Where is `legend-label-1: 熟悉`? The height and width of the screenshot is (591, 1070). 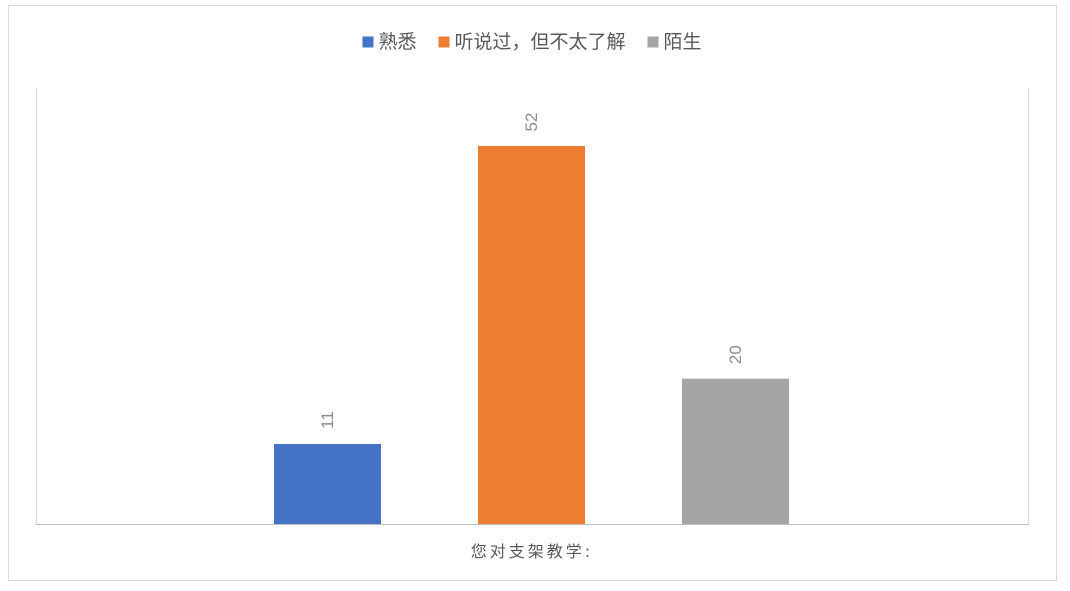
legend-label-1: 熟悉 is located at coordinates (397, 42).